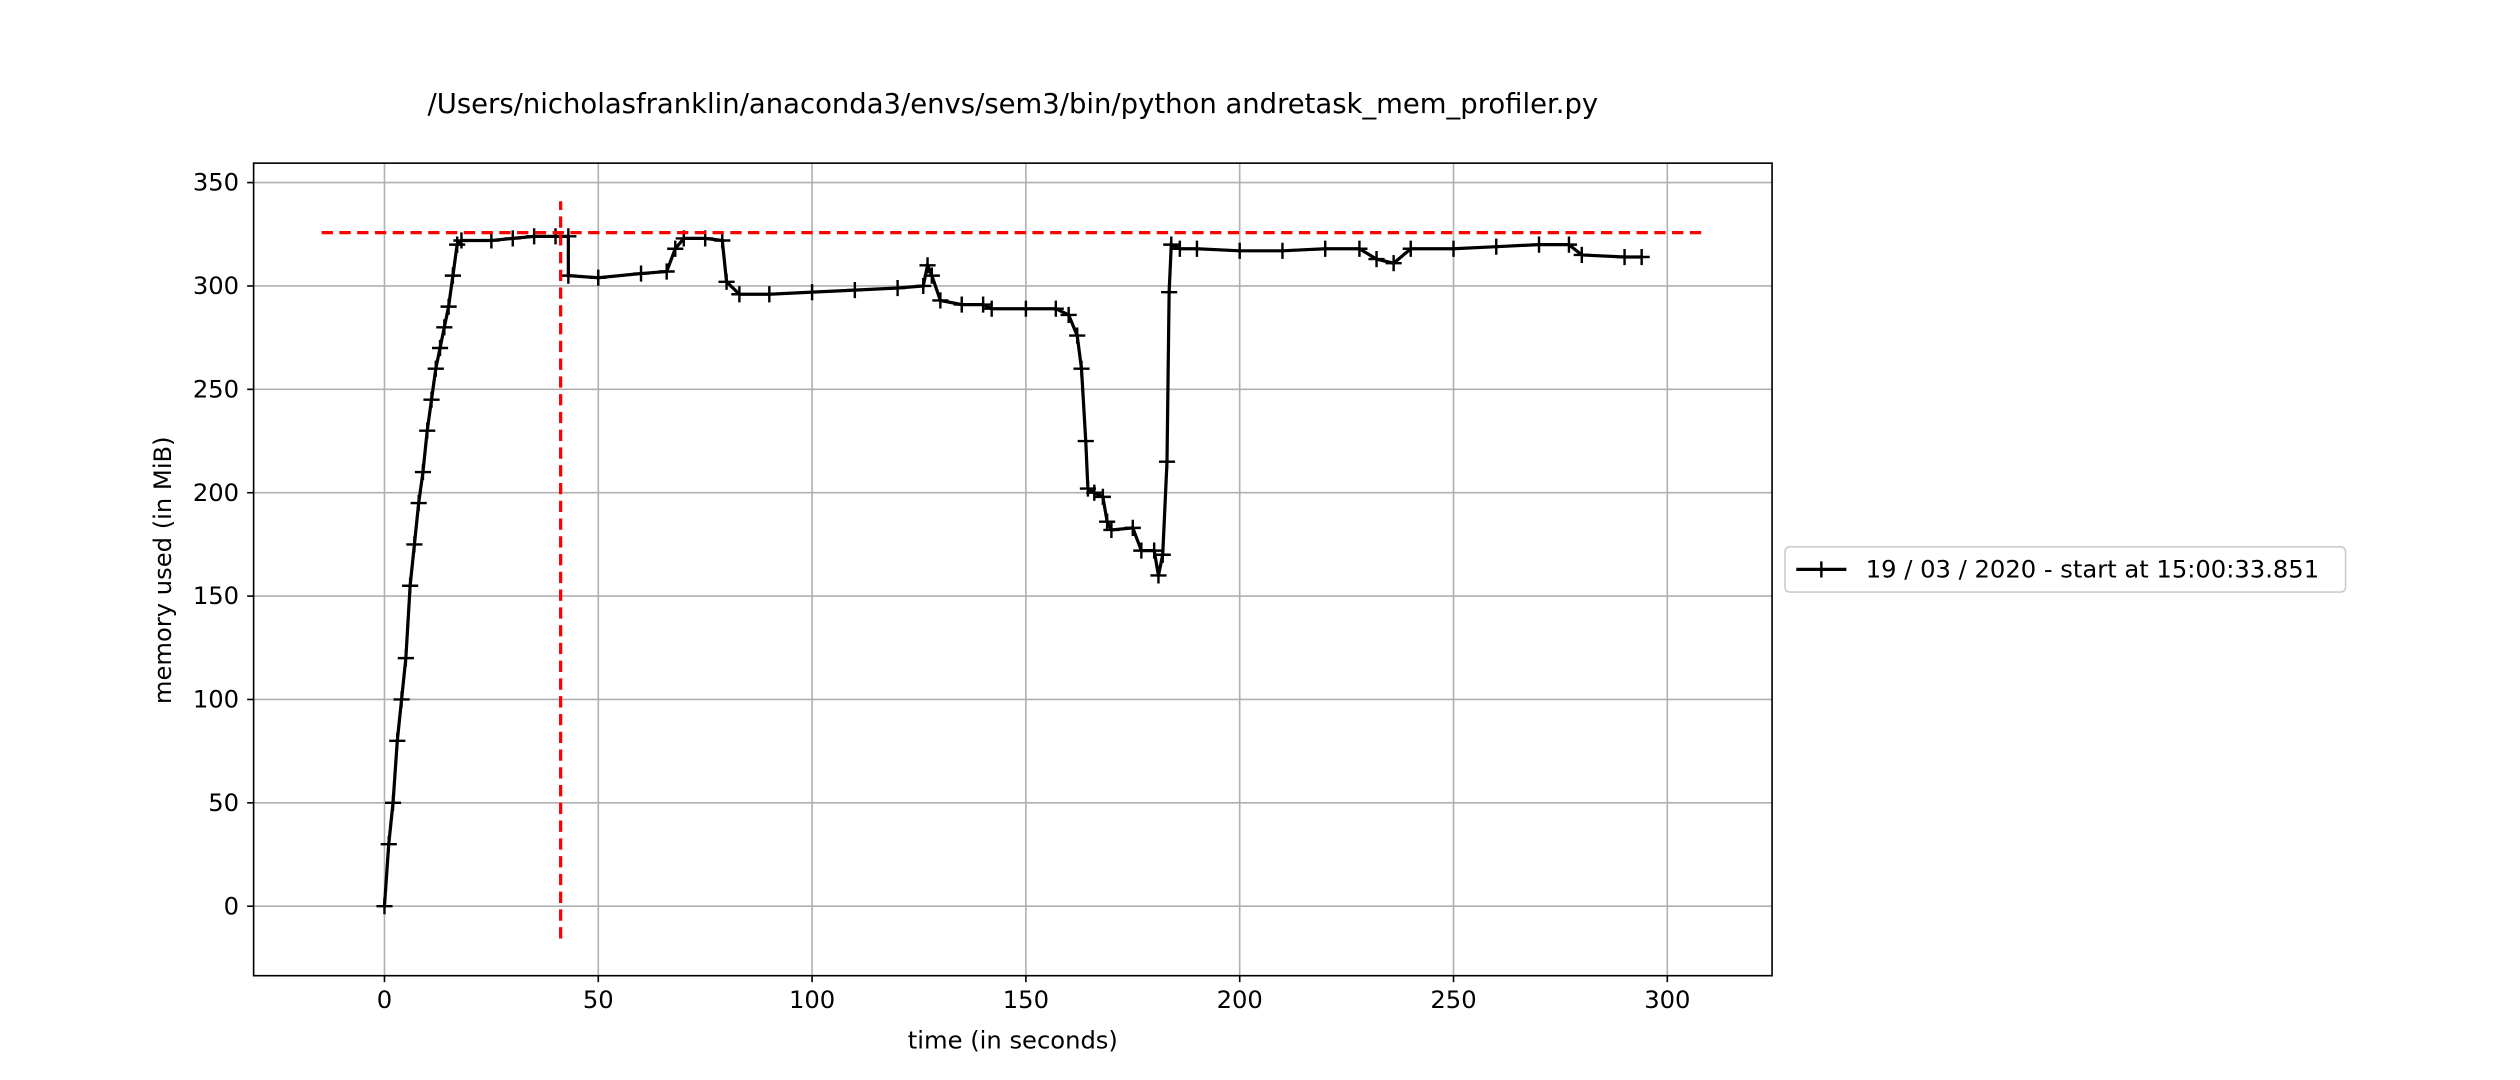 The height and width of the screenshot is (1080, 2520). What do you see at coordinates (231, 906) in the screenshot?
I see `y-tick-label: 0` at bounding box center [231, 906].